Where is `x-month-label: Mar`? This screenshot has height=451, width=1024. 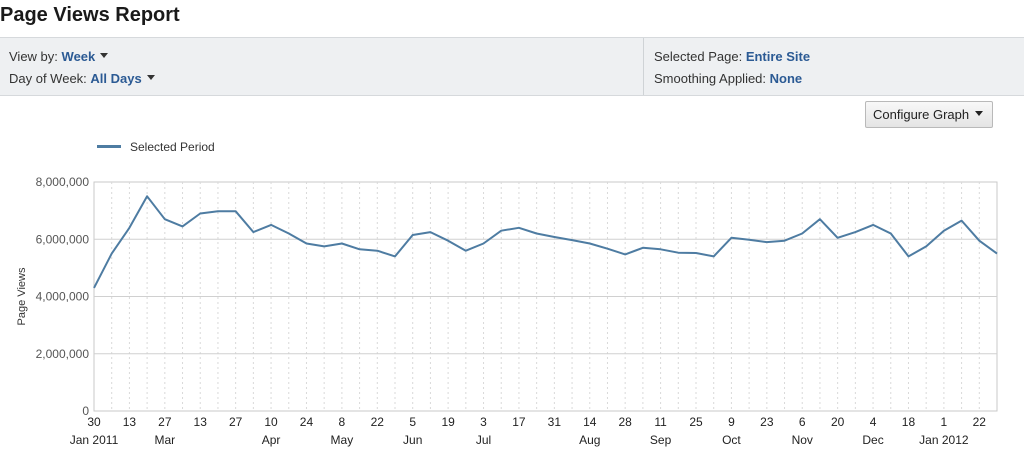
x-month-label: Mar is located at coordinates (164, 440).